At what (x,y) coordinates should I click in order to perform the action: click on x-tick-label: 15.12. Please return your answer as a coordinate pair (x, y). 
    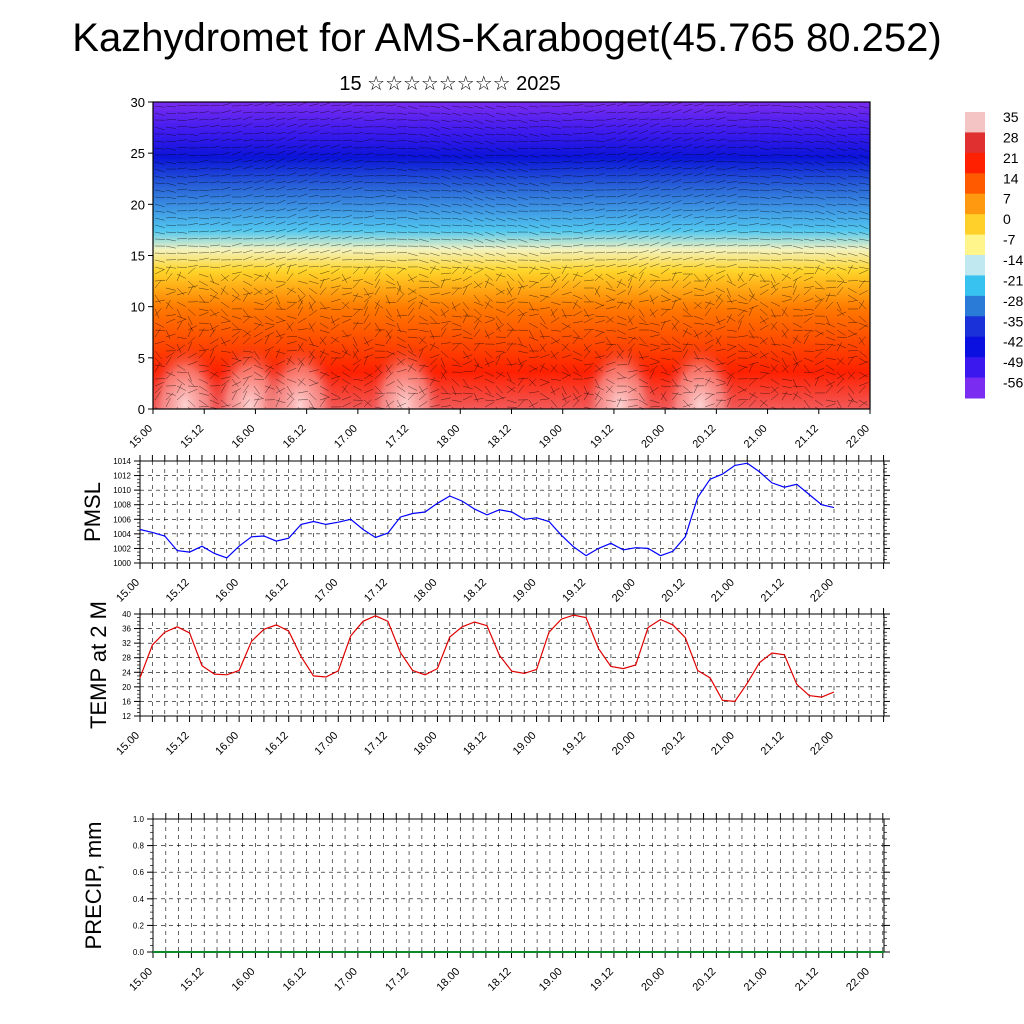
    Looking at the image, I should click on (192, 980).